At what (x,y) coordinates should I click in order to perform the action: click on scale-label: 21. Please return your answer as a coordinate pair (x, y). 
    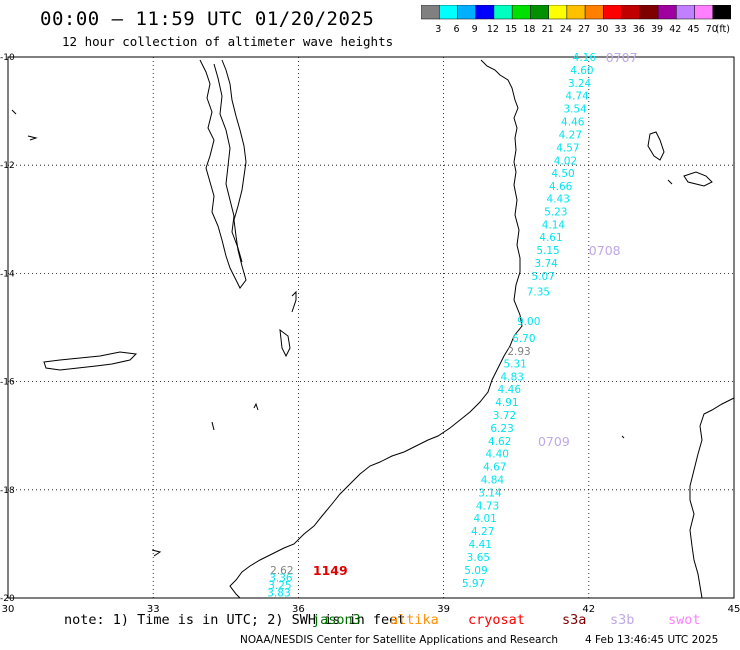
    Looking at the image, I should click on (548, 29).